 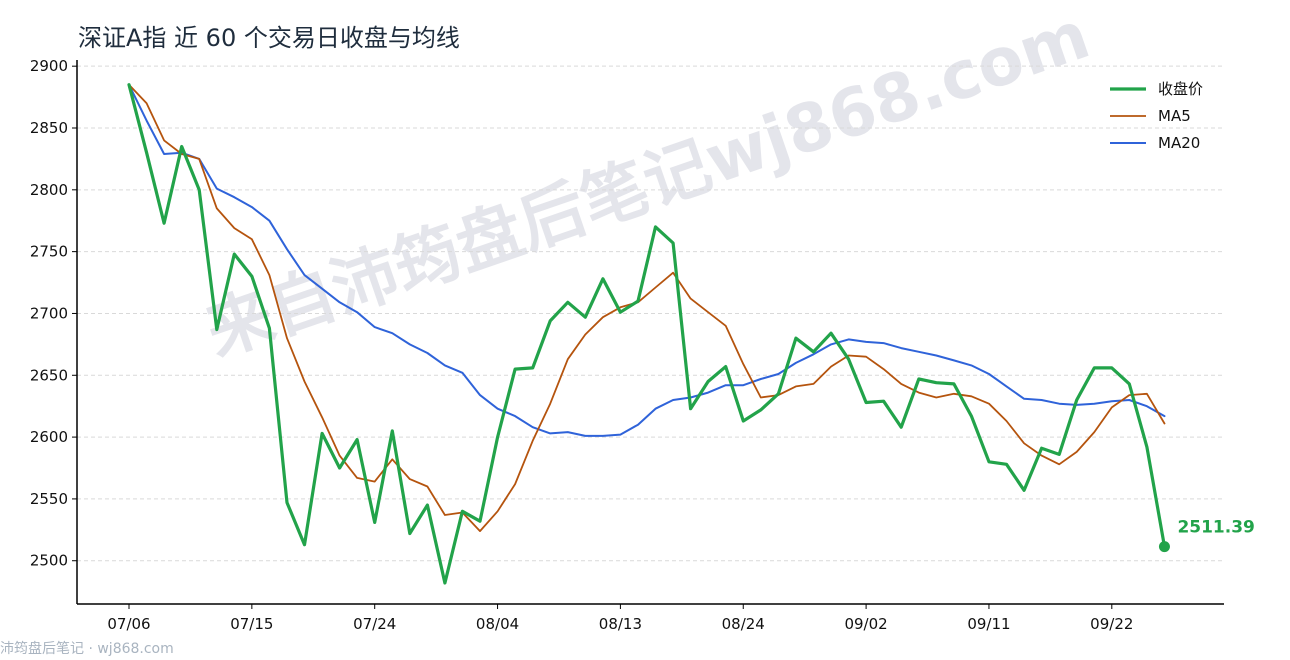 I want to click on y-tick-label: 2600, so click(x=49, y=437).